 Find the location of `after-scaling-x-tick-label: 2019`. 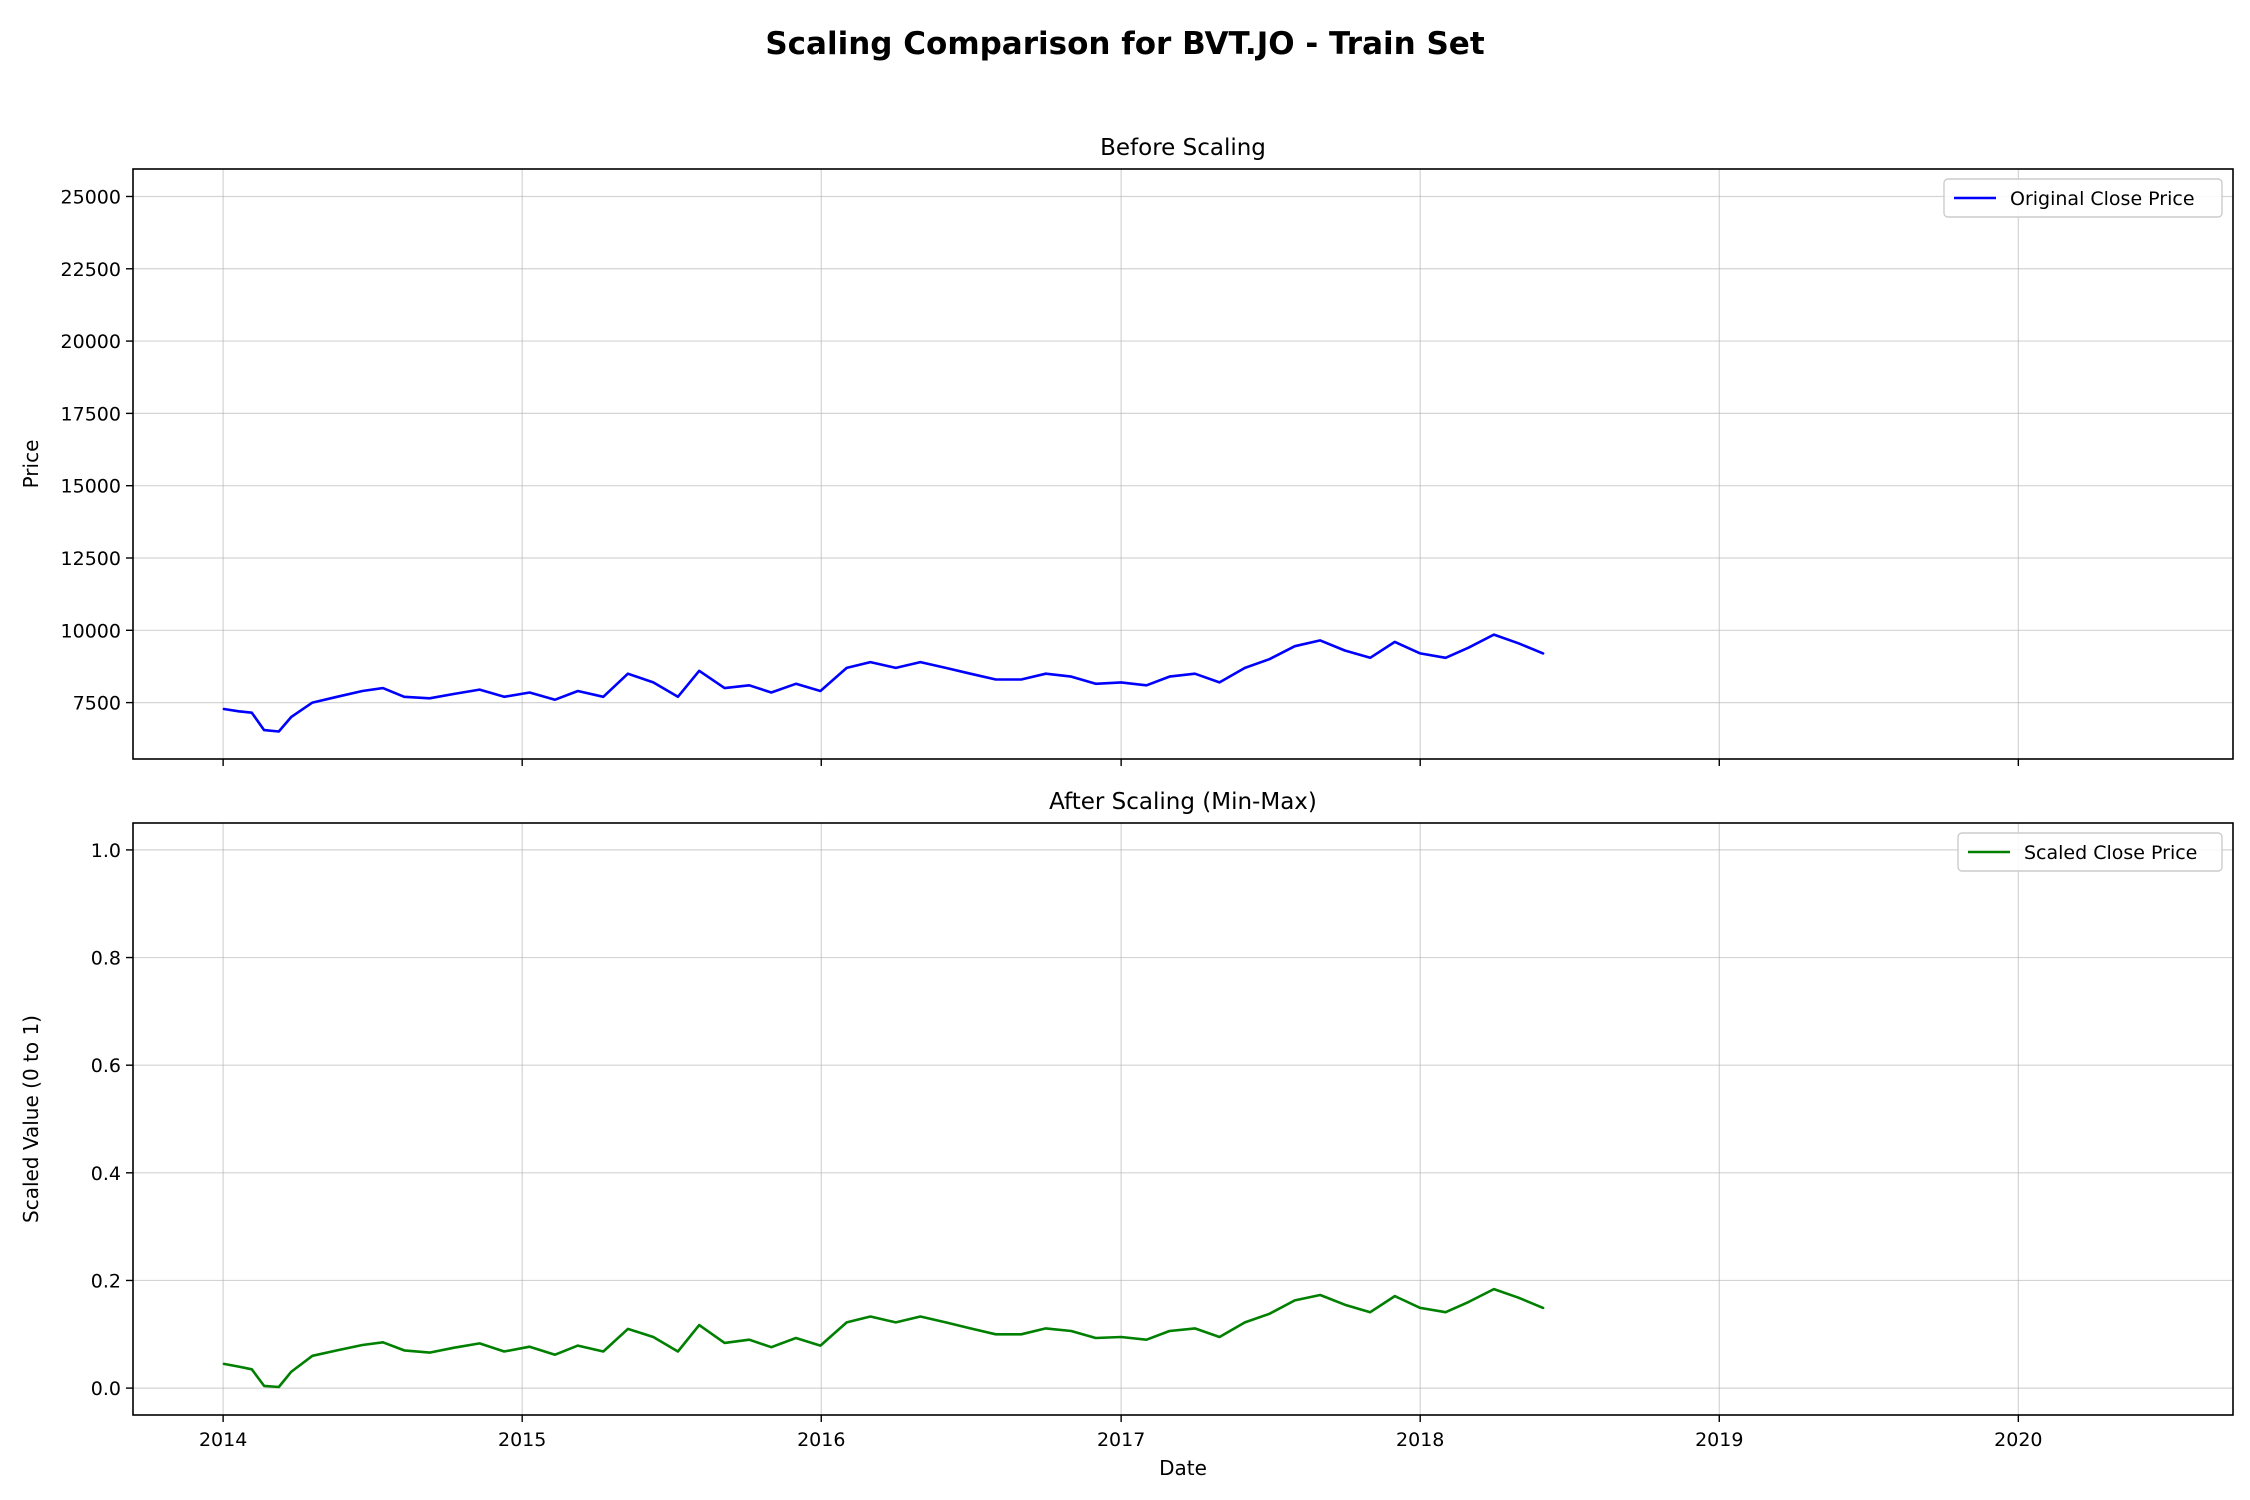

after-scaling-x-tick-label: 2019 is located at coordinates (1719, 1440).